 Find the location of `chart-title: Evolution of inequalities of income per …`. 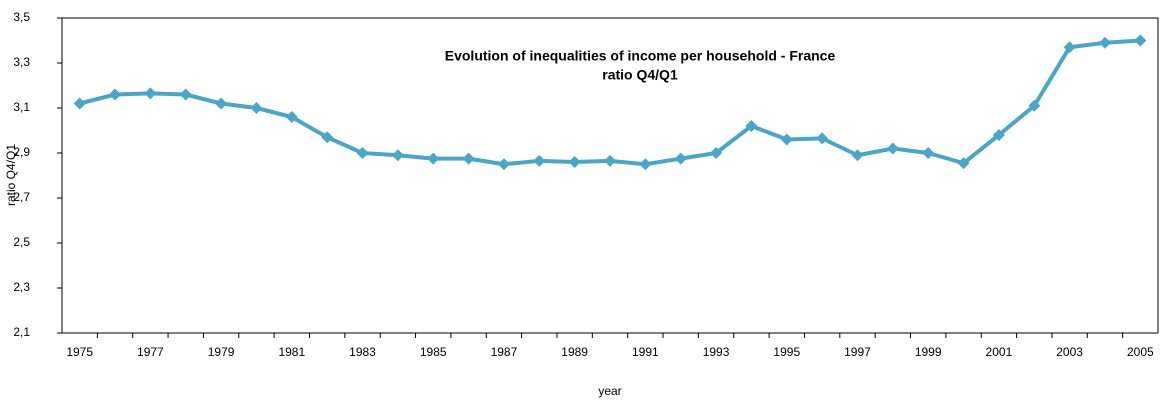

chart-title: Evolution of inequalities of income per … is located at coordinates (640, 56).